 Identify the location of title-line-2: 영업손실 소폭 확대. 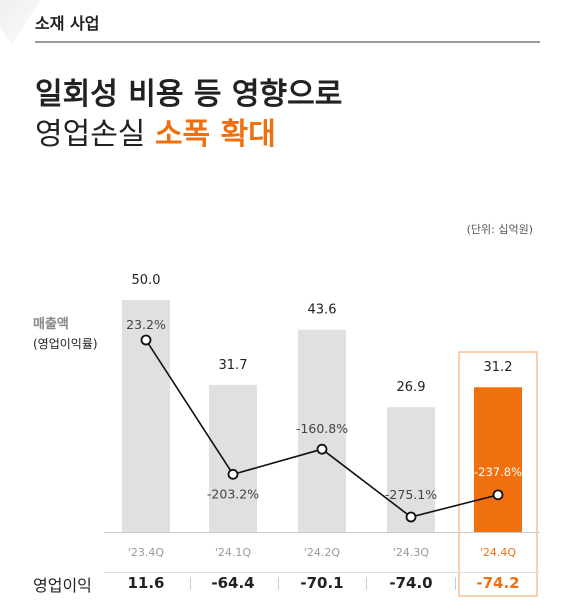
(188, 135).